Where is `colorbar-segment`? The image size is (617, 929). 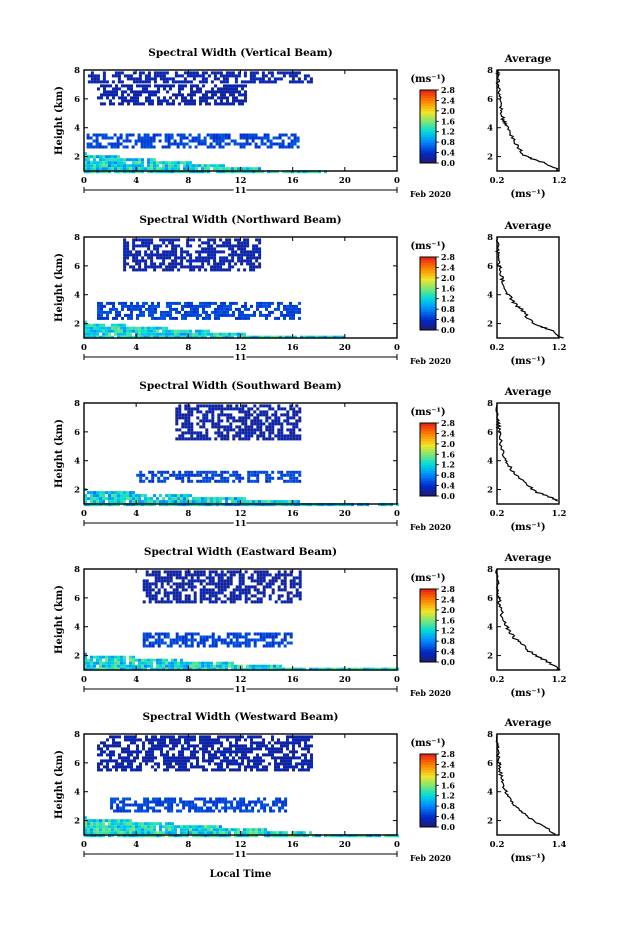
colorbar-segment is located at coordinates (428, 272).